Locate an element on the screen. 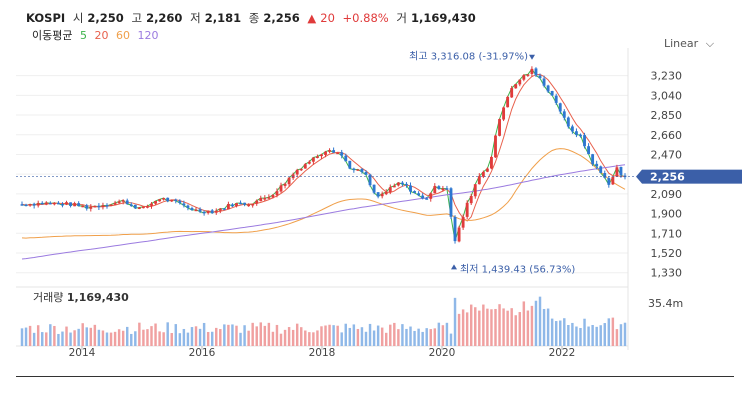 The width and height of the screenshot is (743, 418). volume-value: 1,169,430 is located at coordinates (443, 18).